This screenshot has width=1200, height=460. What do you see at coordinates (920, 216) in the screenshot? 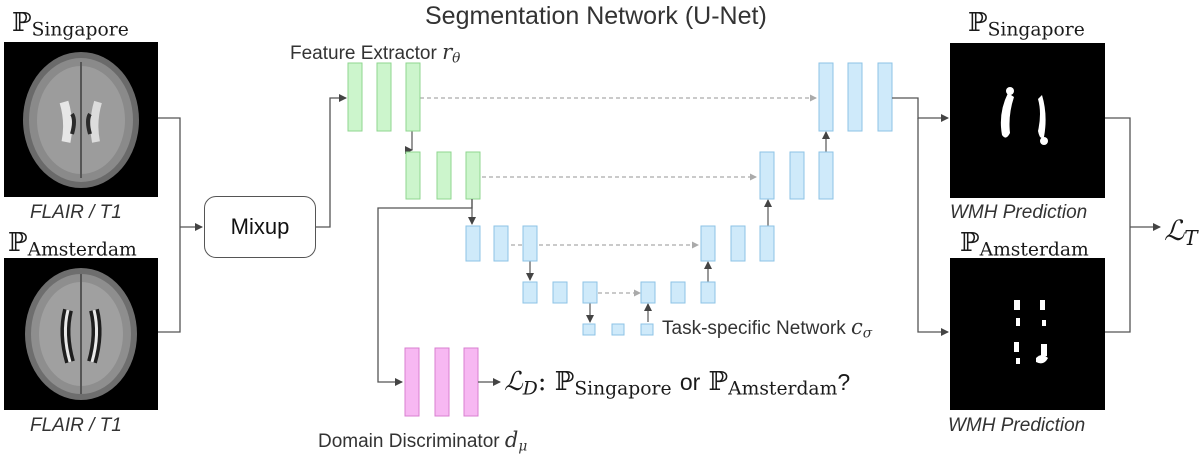
I see `output-connector` at bounding box center [920, 216].